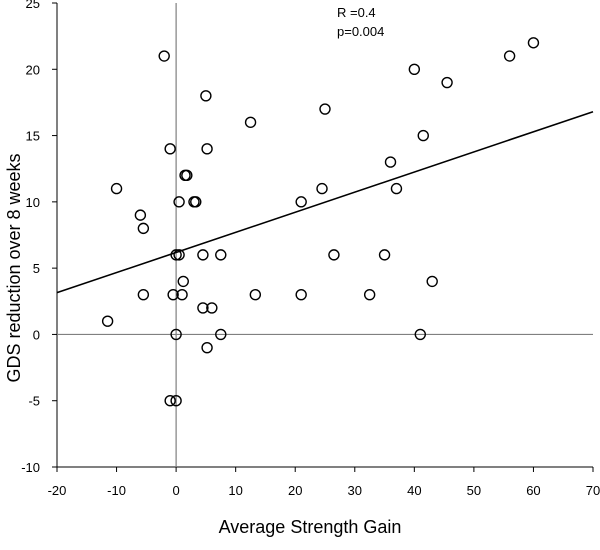 The height and width of the screenshot is (550, 600). What do you see at coordinates (30, 237) in the screenshot?
I see `y-tick-labels: -10 -5 0 5 10 15 20 25` at bounding box center [30, 237].